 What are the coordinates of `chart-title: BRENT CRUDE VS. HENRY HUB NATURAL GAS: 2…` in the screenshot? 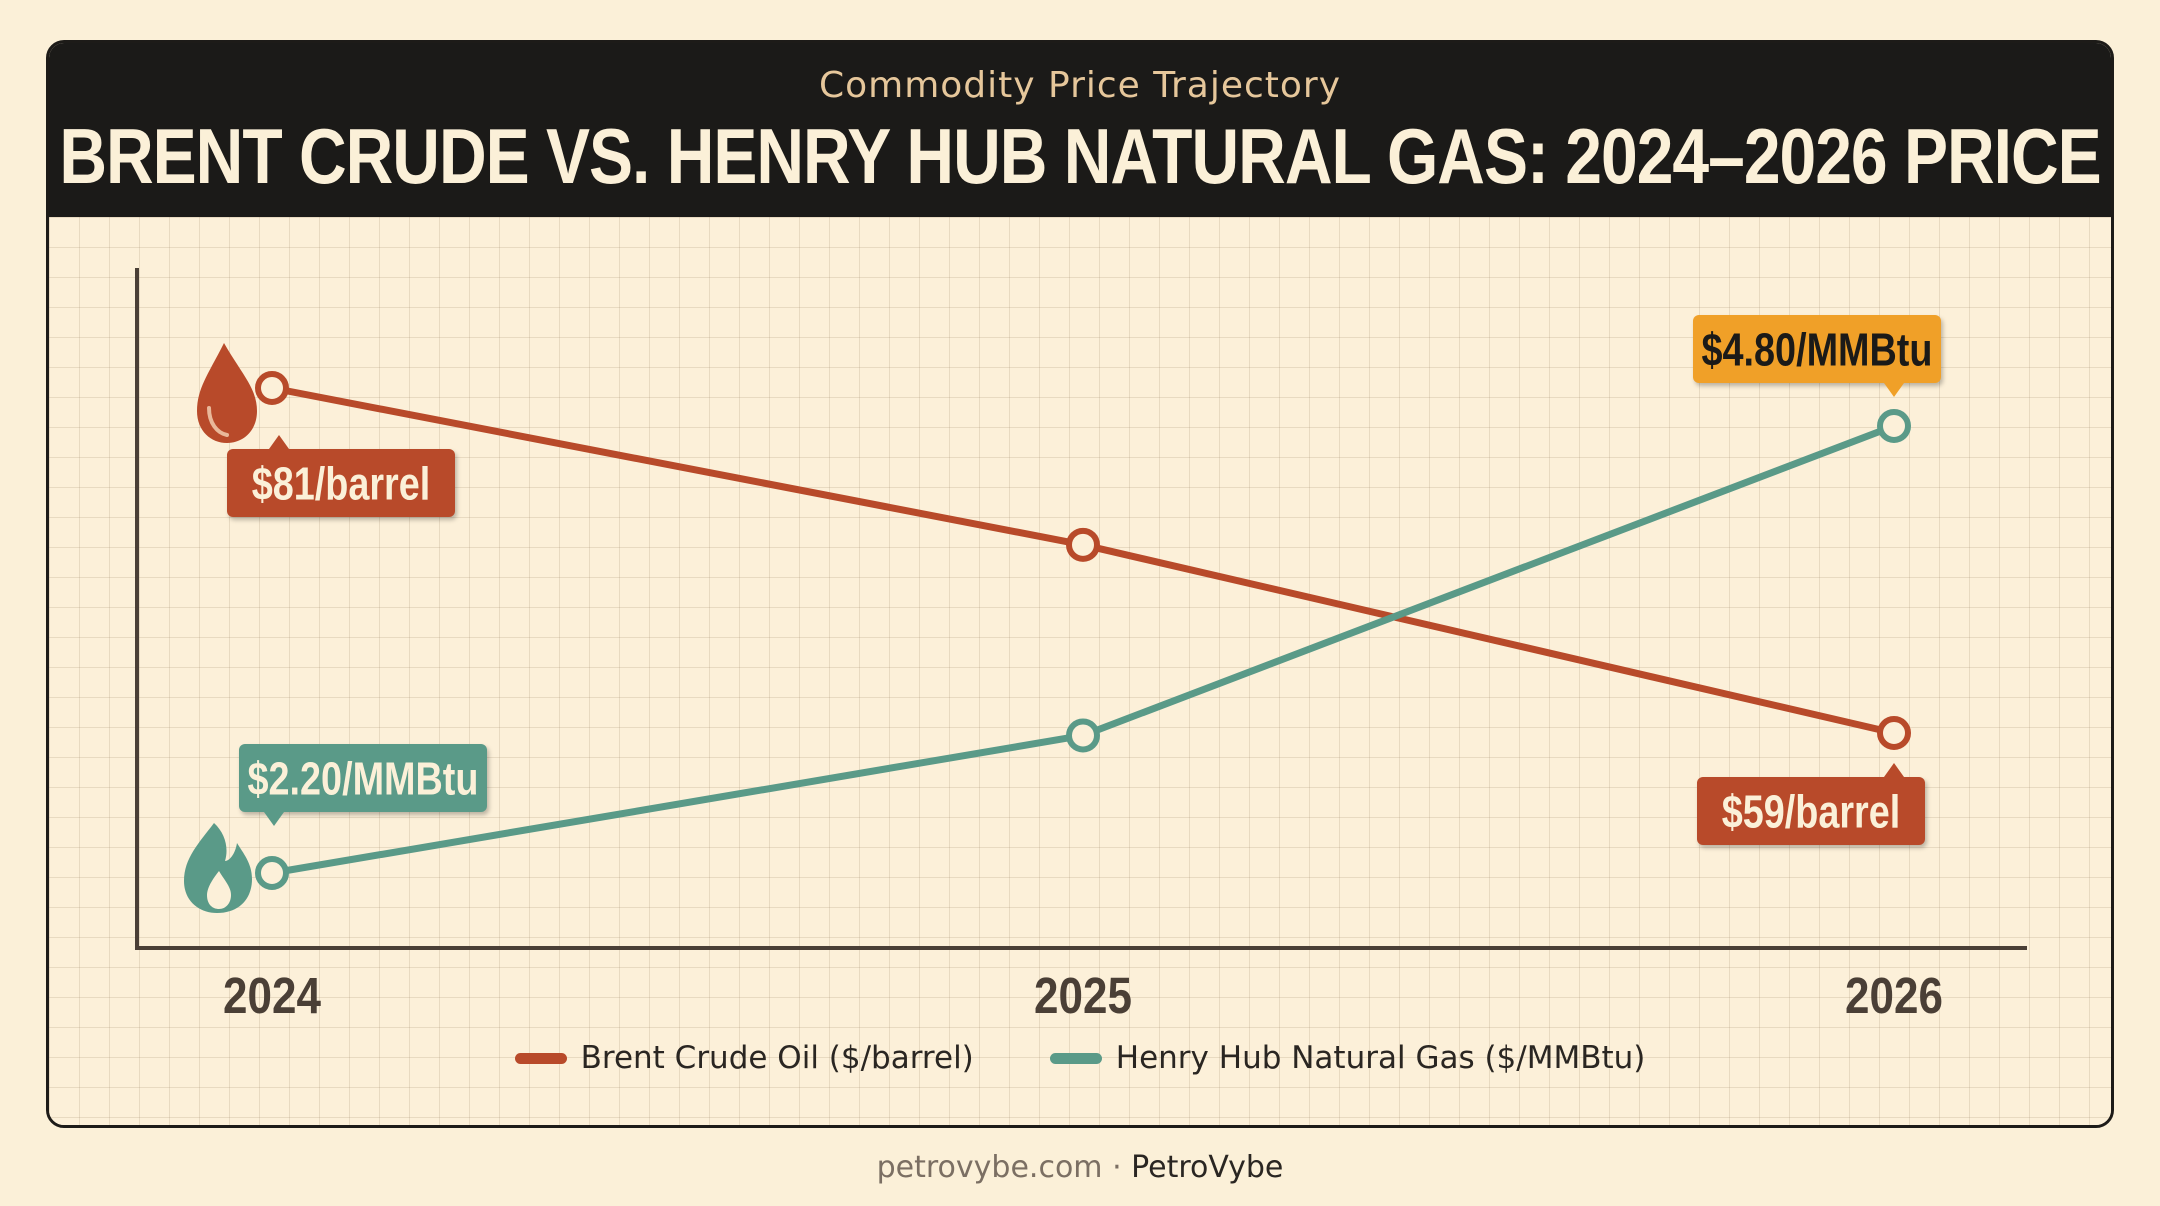 It's located at (1080, 200).